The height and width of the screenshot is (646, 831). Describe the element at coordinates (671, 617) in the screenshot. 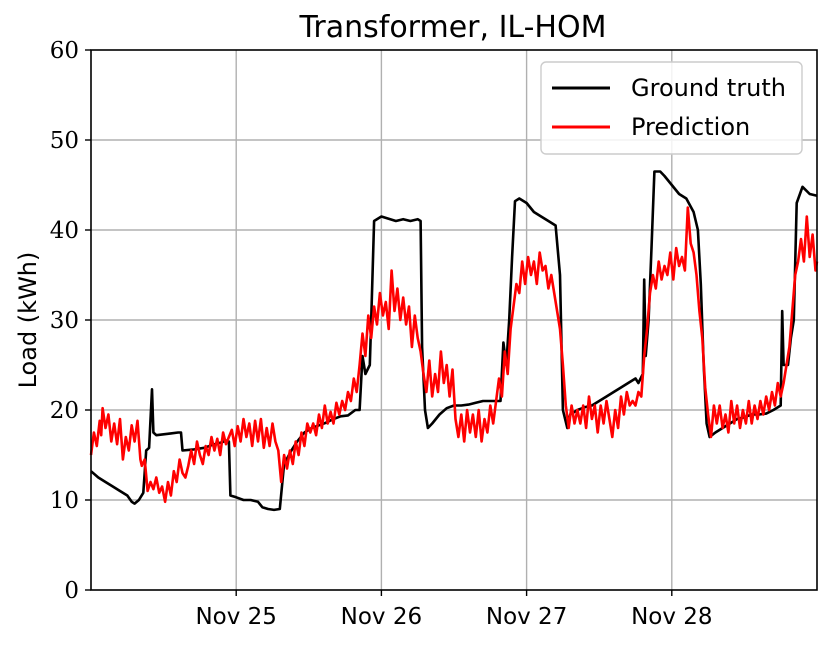

I see `x-tick-label: Nov 28` at that location.